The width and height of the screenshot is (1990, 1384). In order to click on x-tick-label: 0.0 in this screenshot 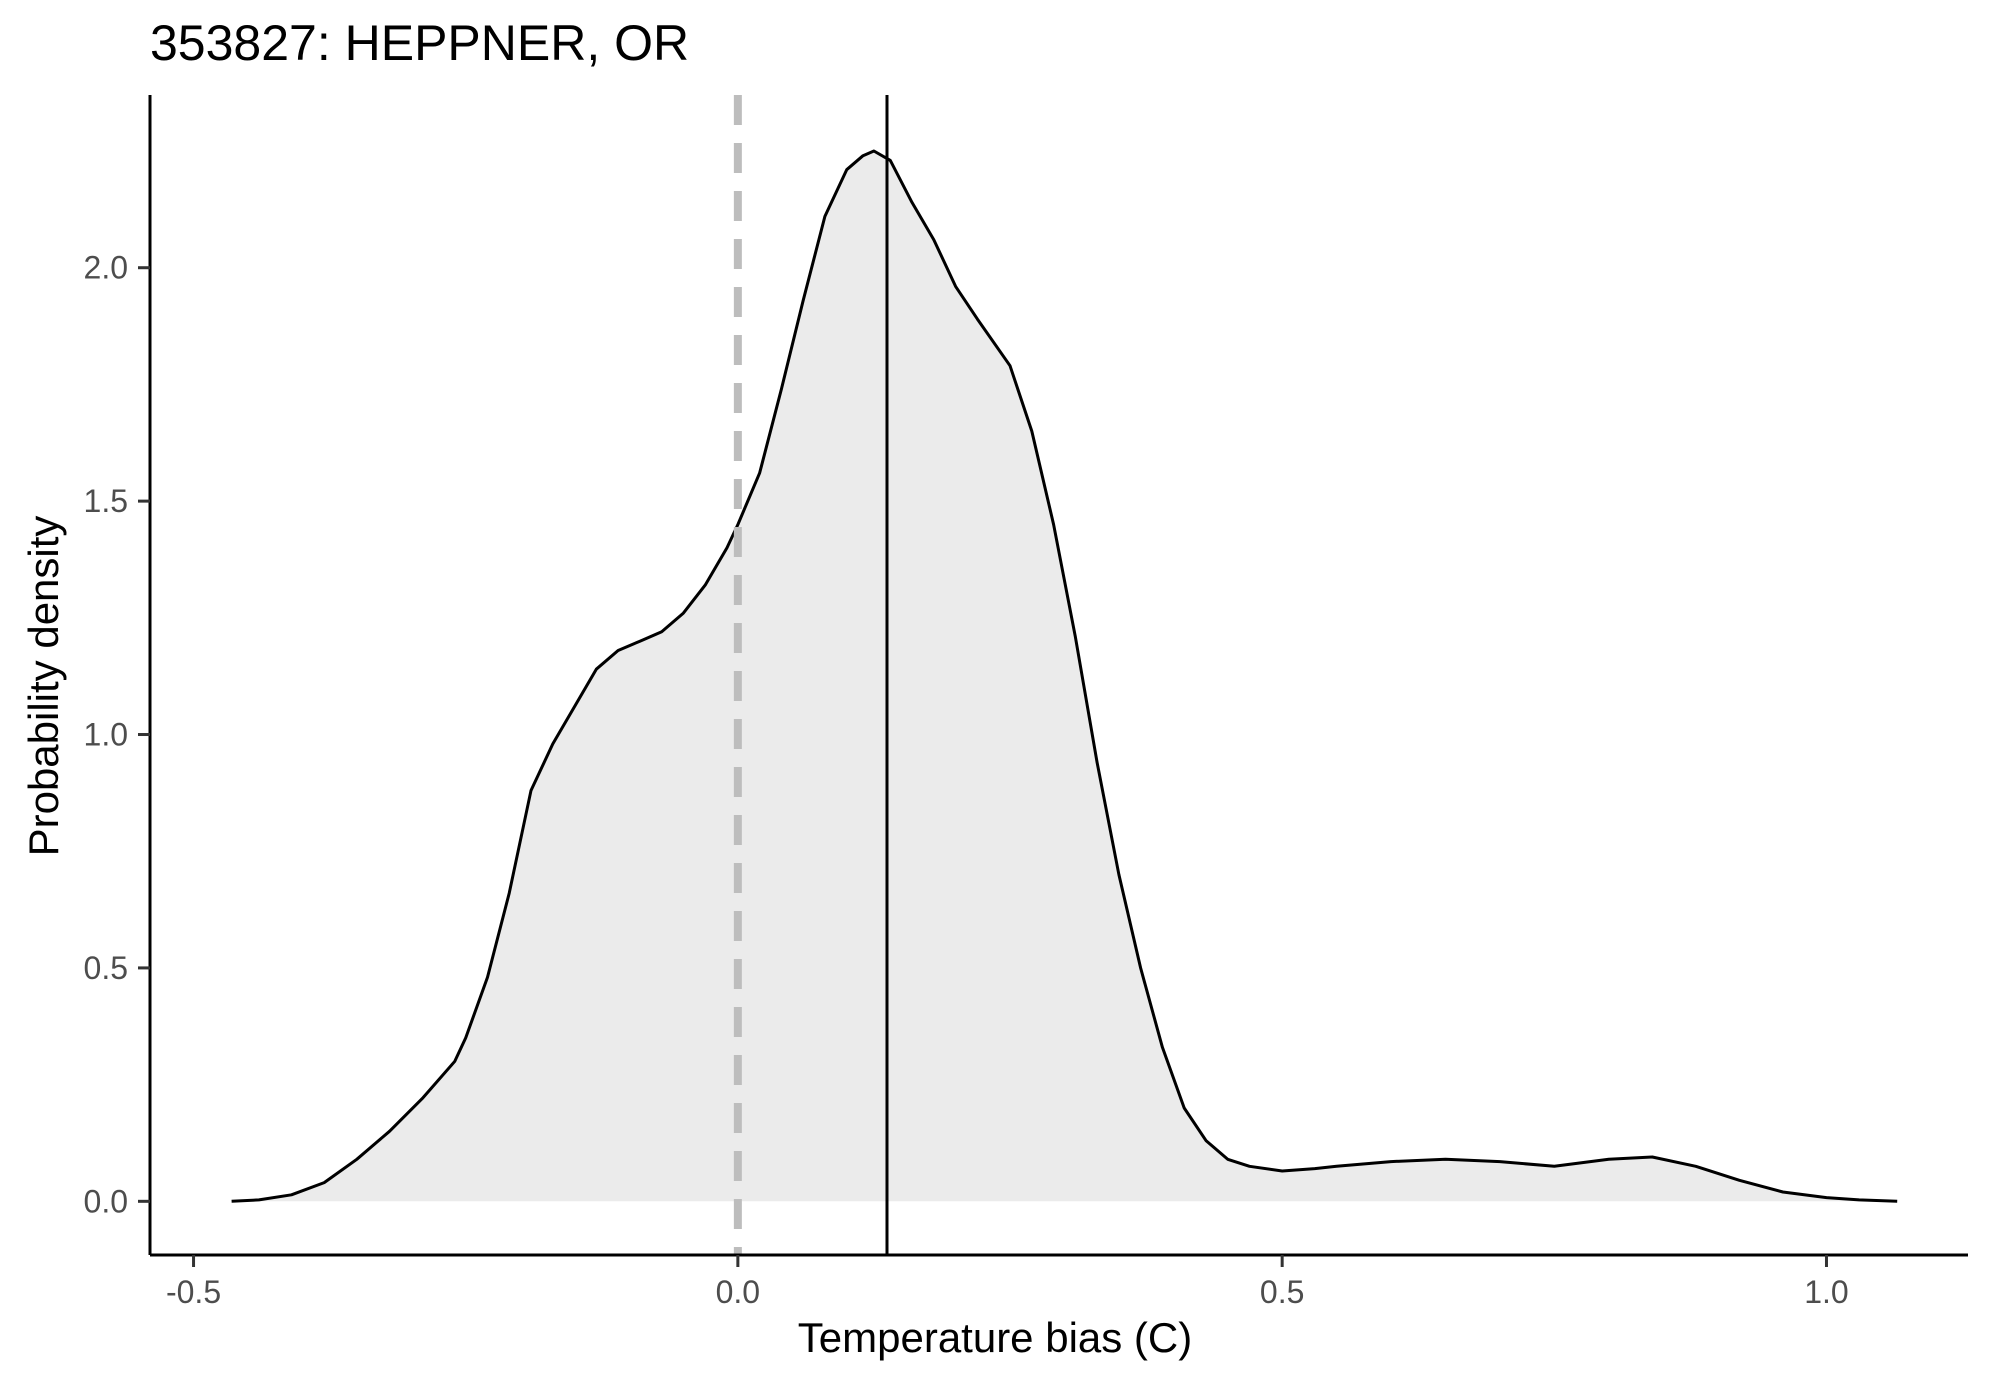, I will do `click(738, 1292)`.